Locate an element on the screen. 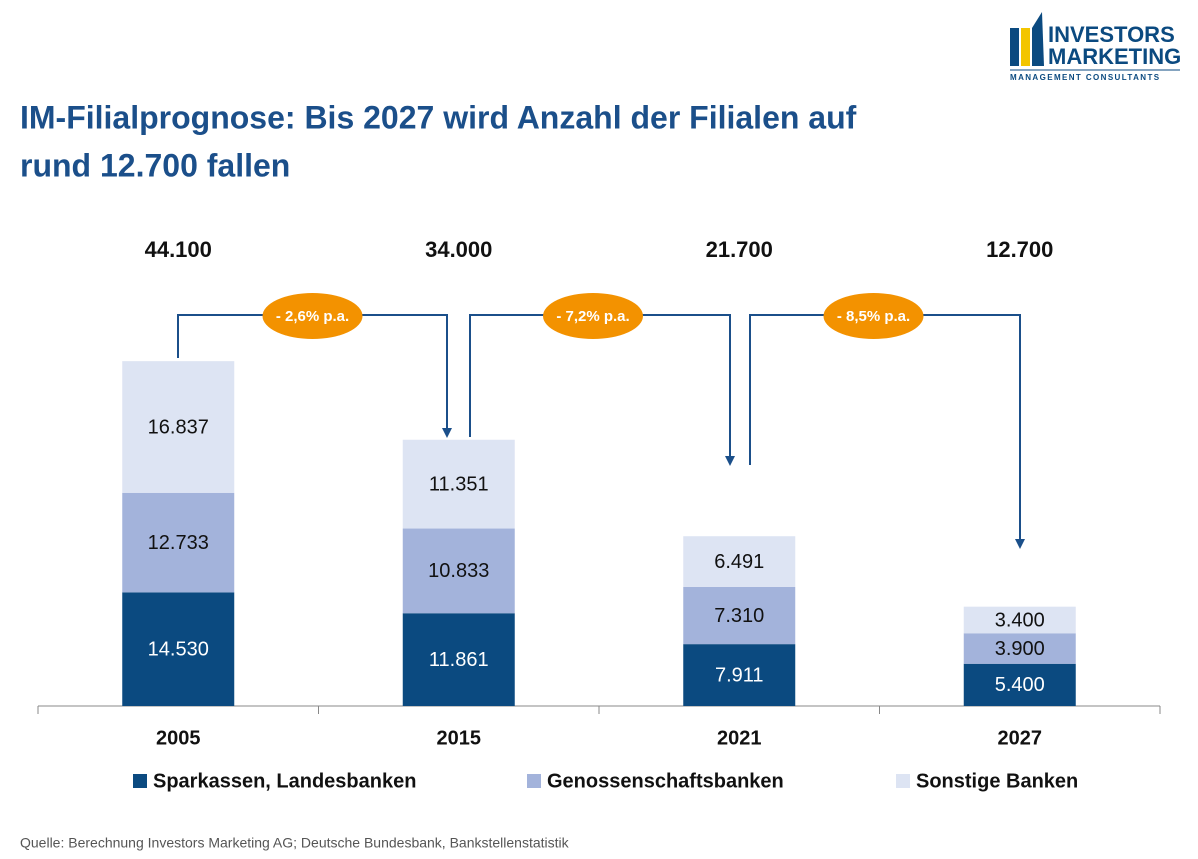 Image resolution: width=1198 pixels, height=859 pixels. x-tick-label: 2005 is located at coordinates (178, 738).